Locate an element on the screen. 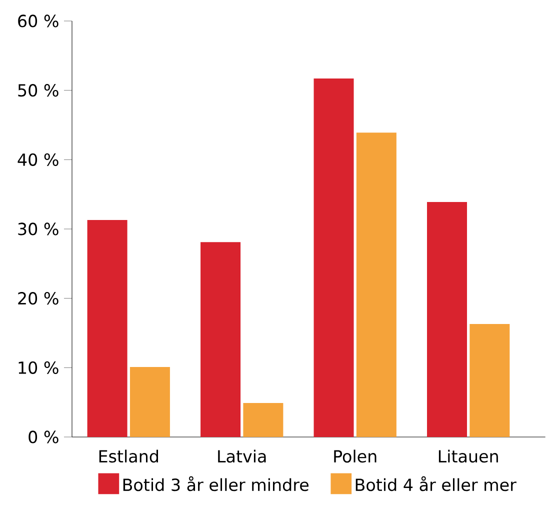  x-tick-label: Estland is located at coordinates (128, 456).